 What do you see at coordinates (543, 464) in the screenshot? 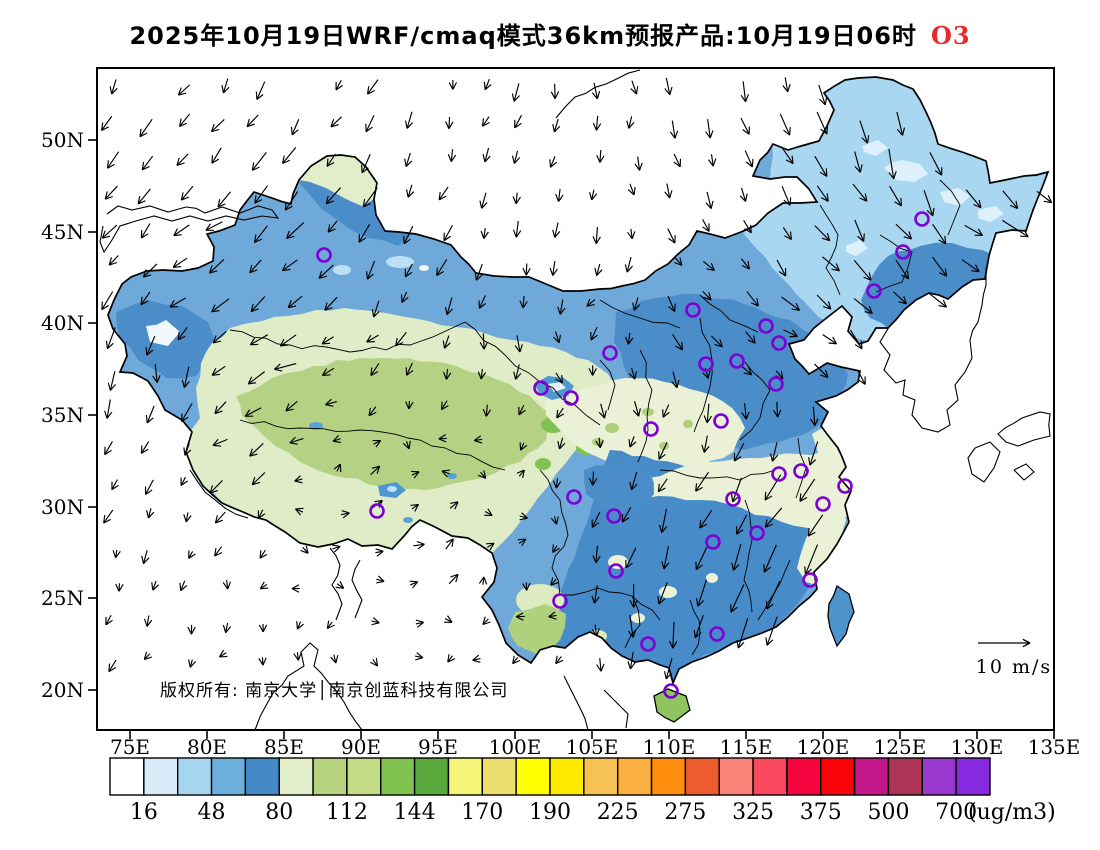
I see `region-green-bright` at bounding box center [543, 464].